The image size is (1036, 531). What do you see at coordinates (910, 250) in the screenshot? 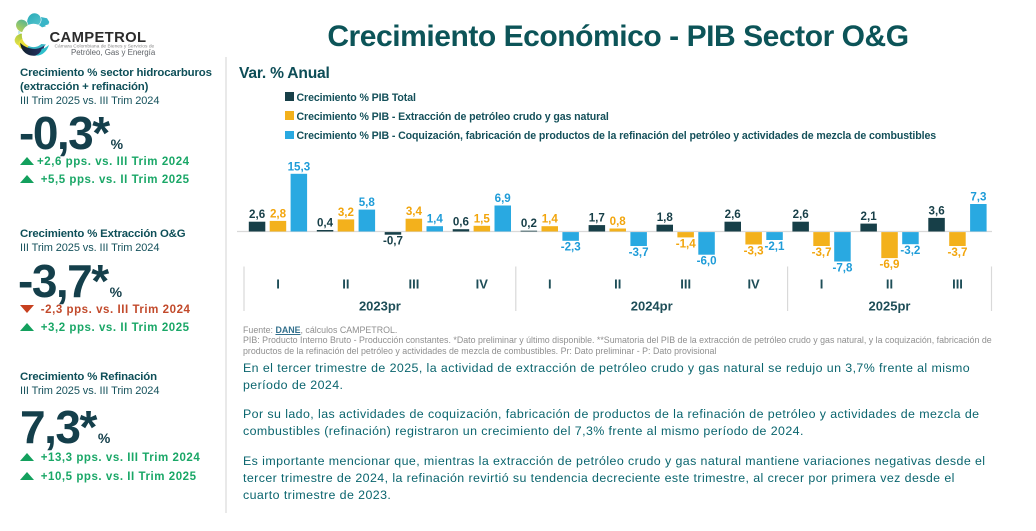
I see `svg-text: -3,2` at bounding box center [910, 250].